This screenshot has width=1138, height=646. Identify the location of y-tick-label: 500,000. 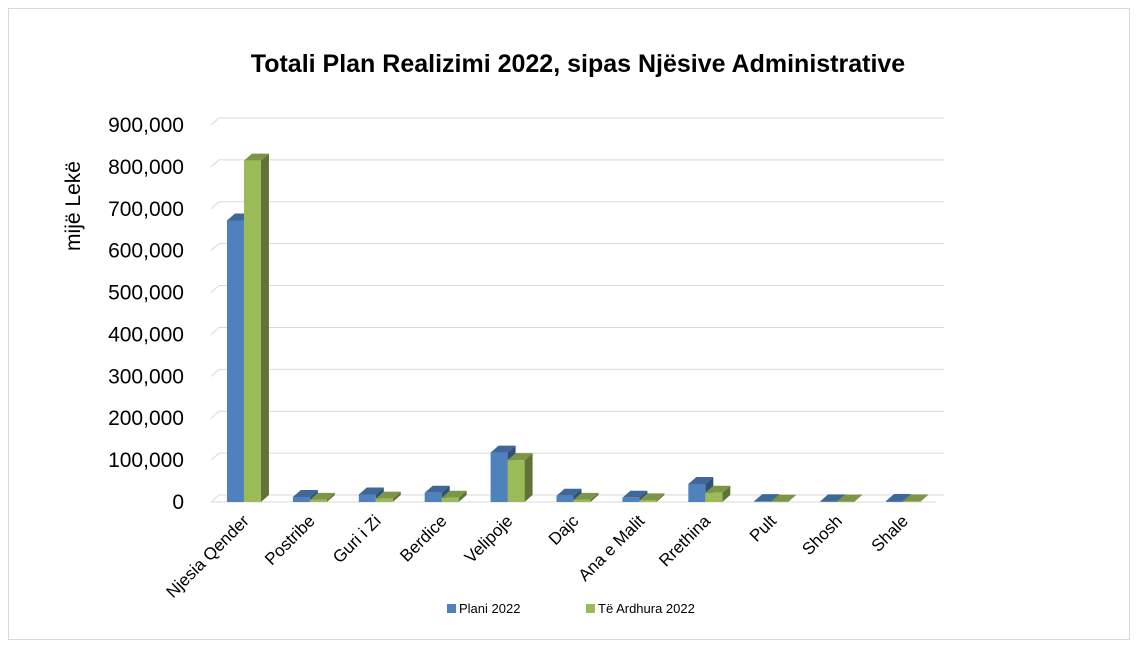
(146, 293).